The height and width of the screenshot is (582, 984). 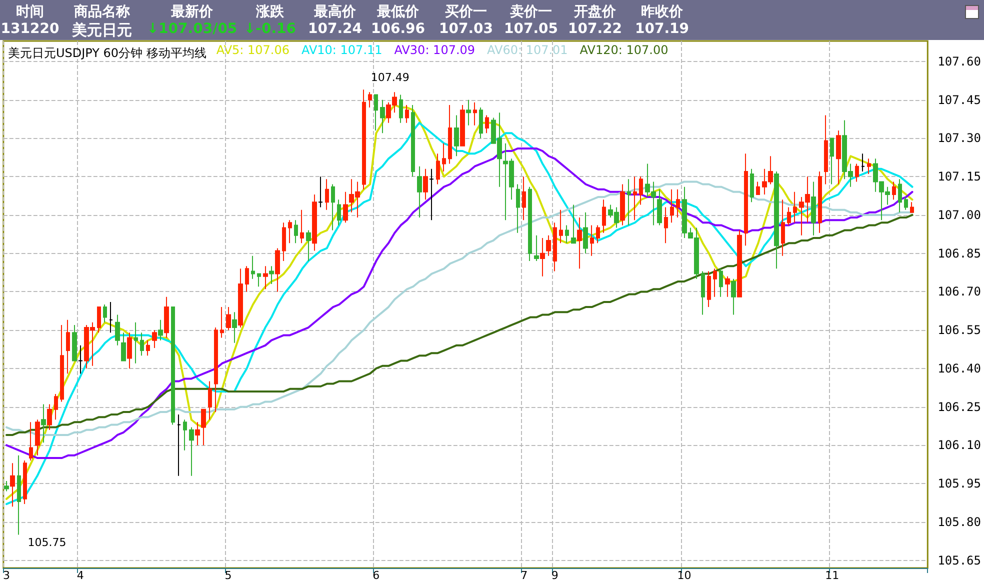 I want to click on text: 107.22, so click(x=595, y=29).